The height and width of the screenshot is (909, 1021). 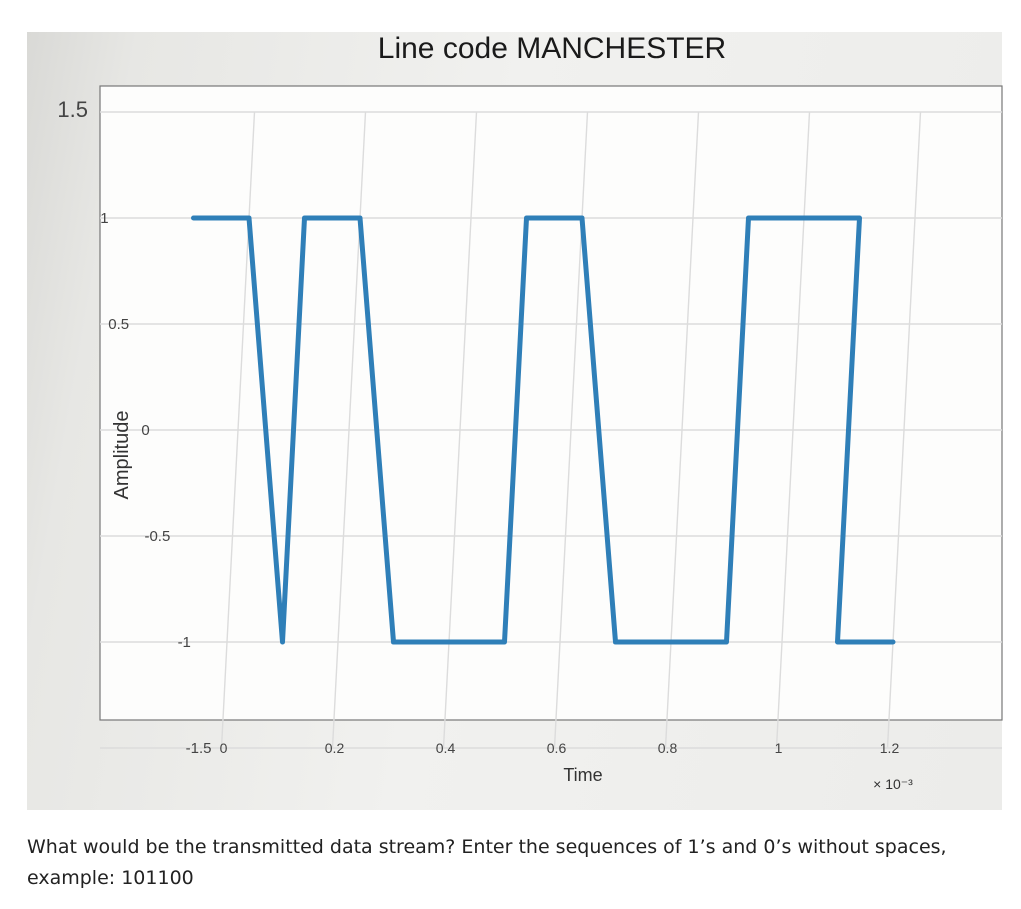 I want to click on x-tick-label: 0.6, so click(x=557, y=748).